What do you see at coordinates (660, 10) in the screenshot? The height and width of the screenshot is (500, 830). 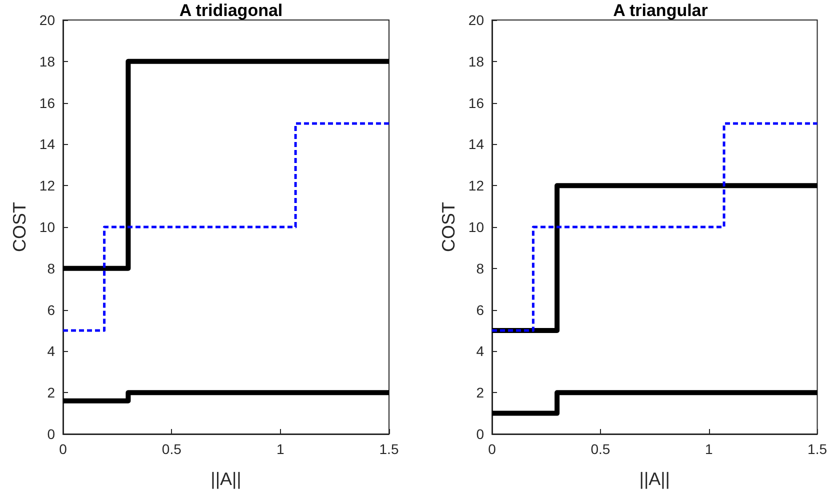 I see `chart-title: A triangular` at bounding box center [660, 10].